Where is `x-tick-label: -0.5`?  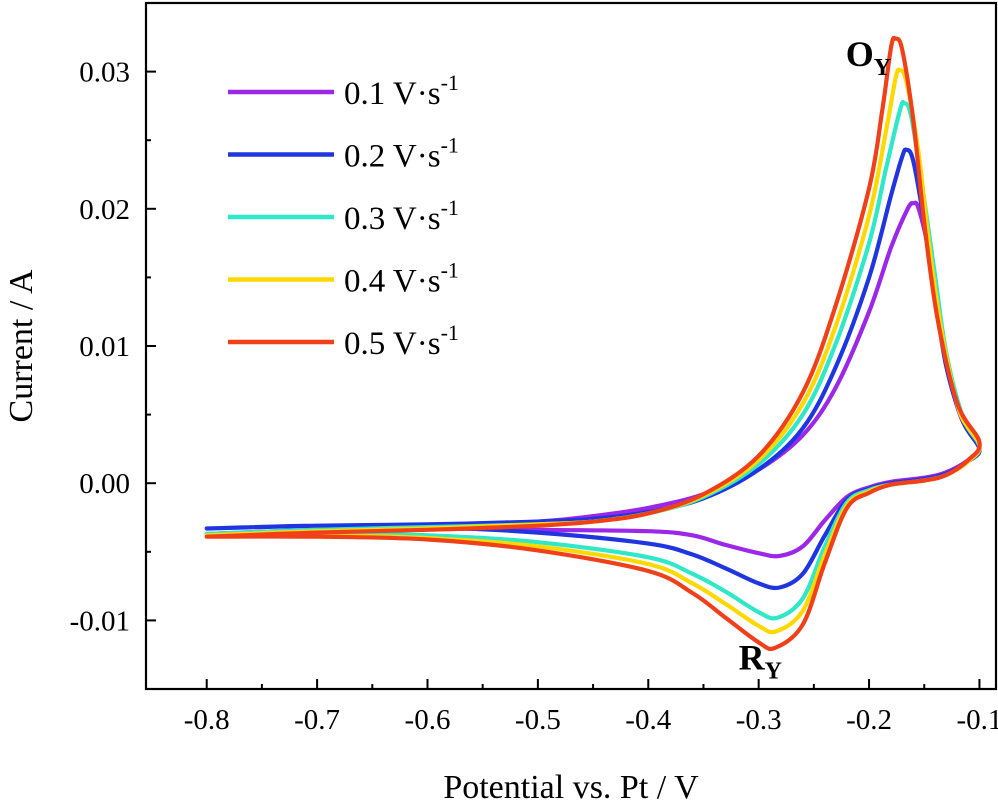 x-tick-label: -0.5 is located at coordinates (538, 720).